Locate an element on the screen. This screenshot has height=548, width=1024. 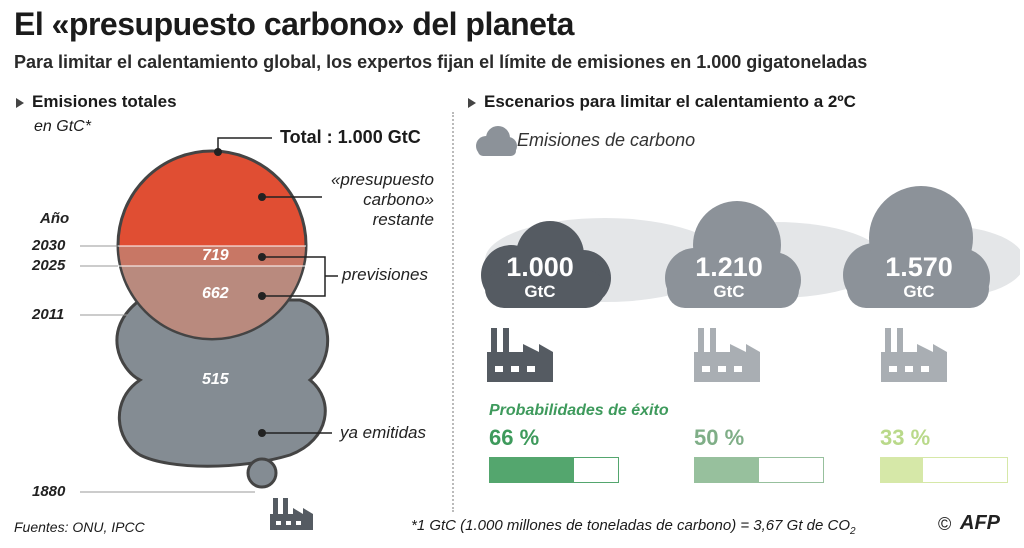
scenario-2-label: 1.210 GtC is located at coordinates (729, 277).